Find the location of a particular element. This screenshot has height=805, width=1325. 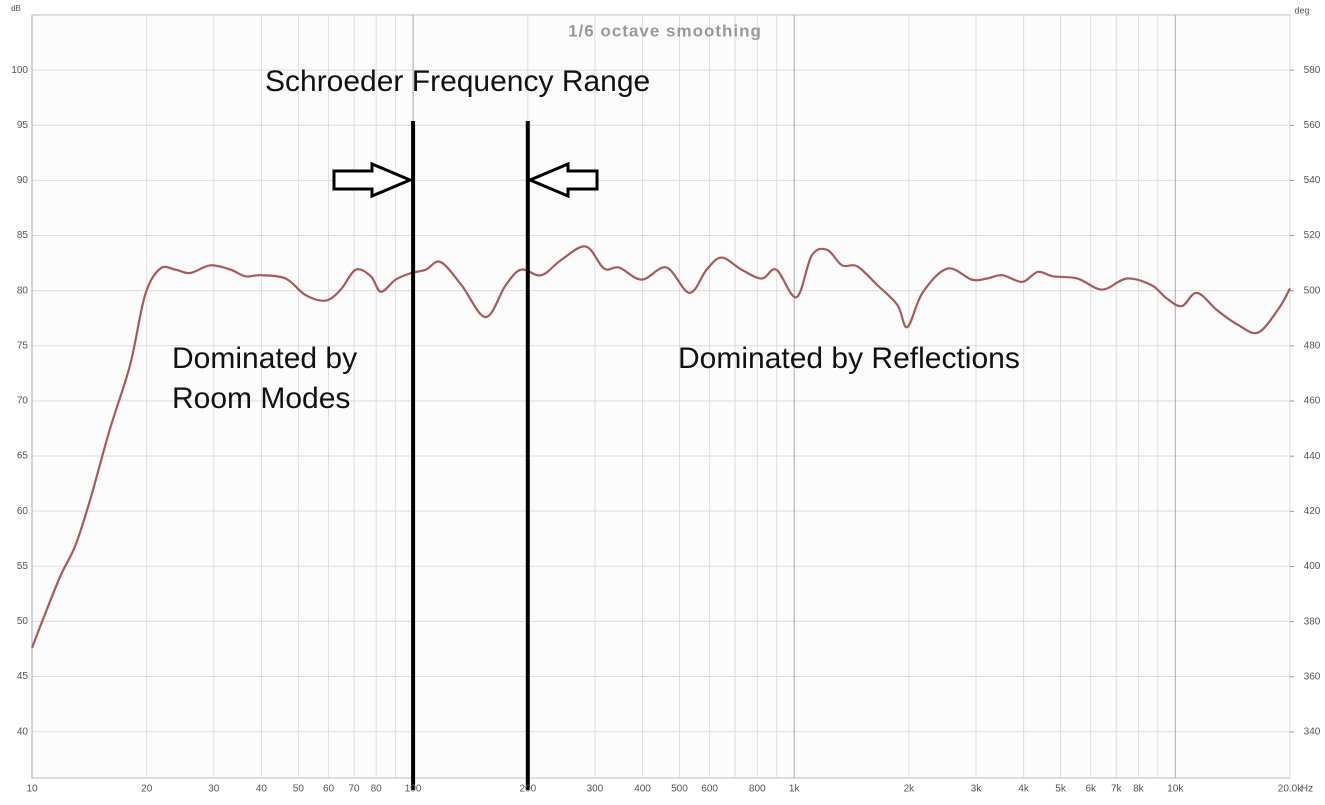

x-tick-label: 50 is located at coordinates (299, 789).